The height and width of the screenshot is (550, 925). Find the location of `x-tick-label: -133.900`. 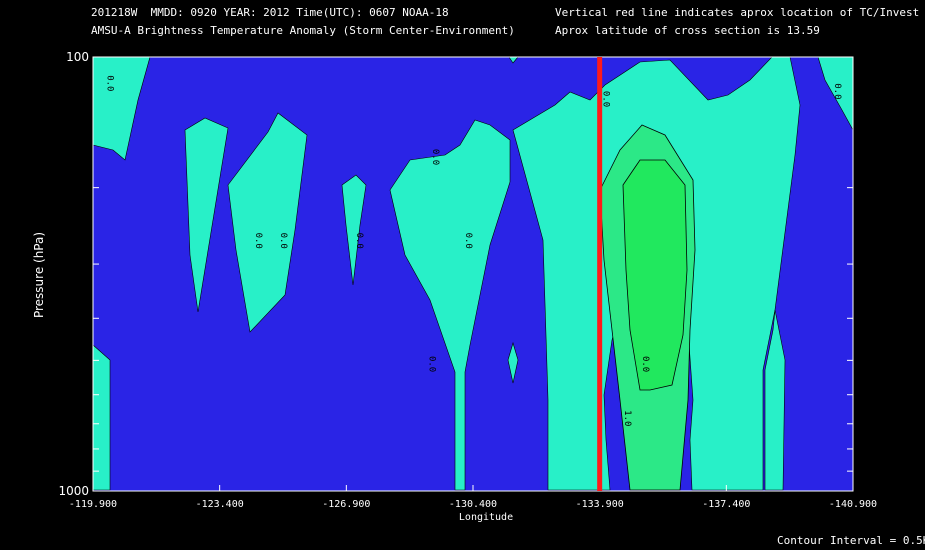

x-tick-label: -133.900 is located at coordinates (600, 504).